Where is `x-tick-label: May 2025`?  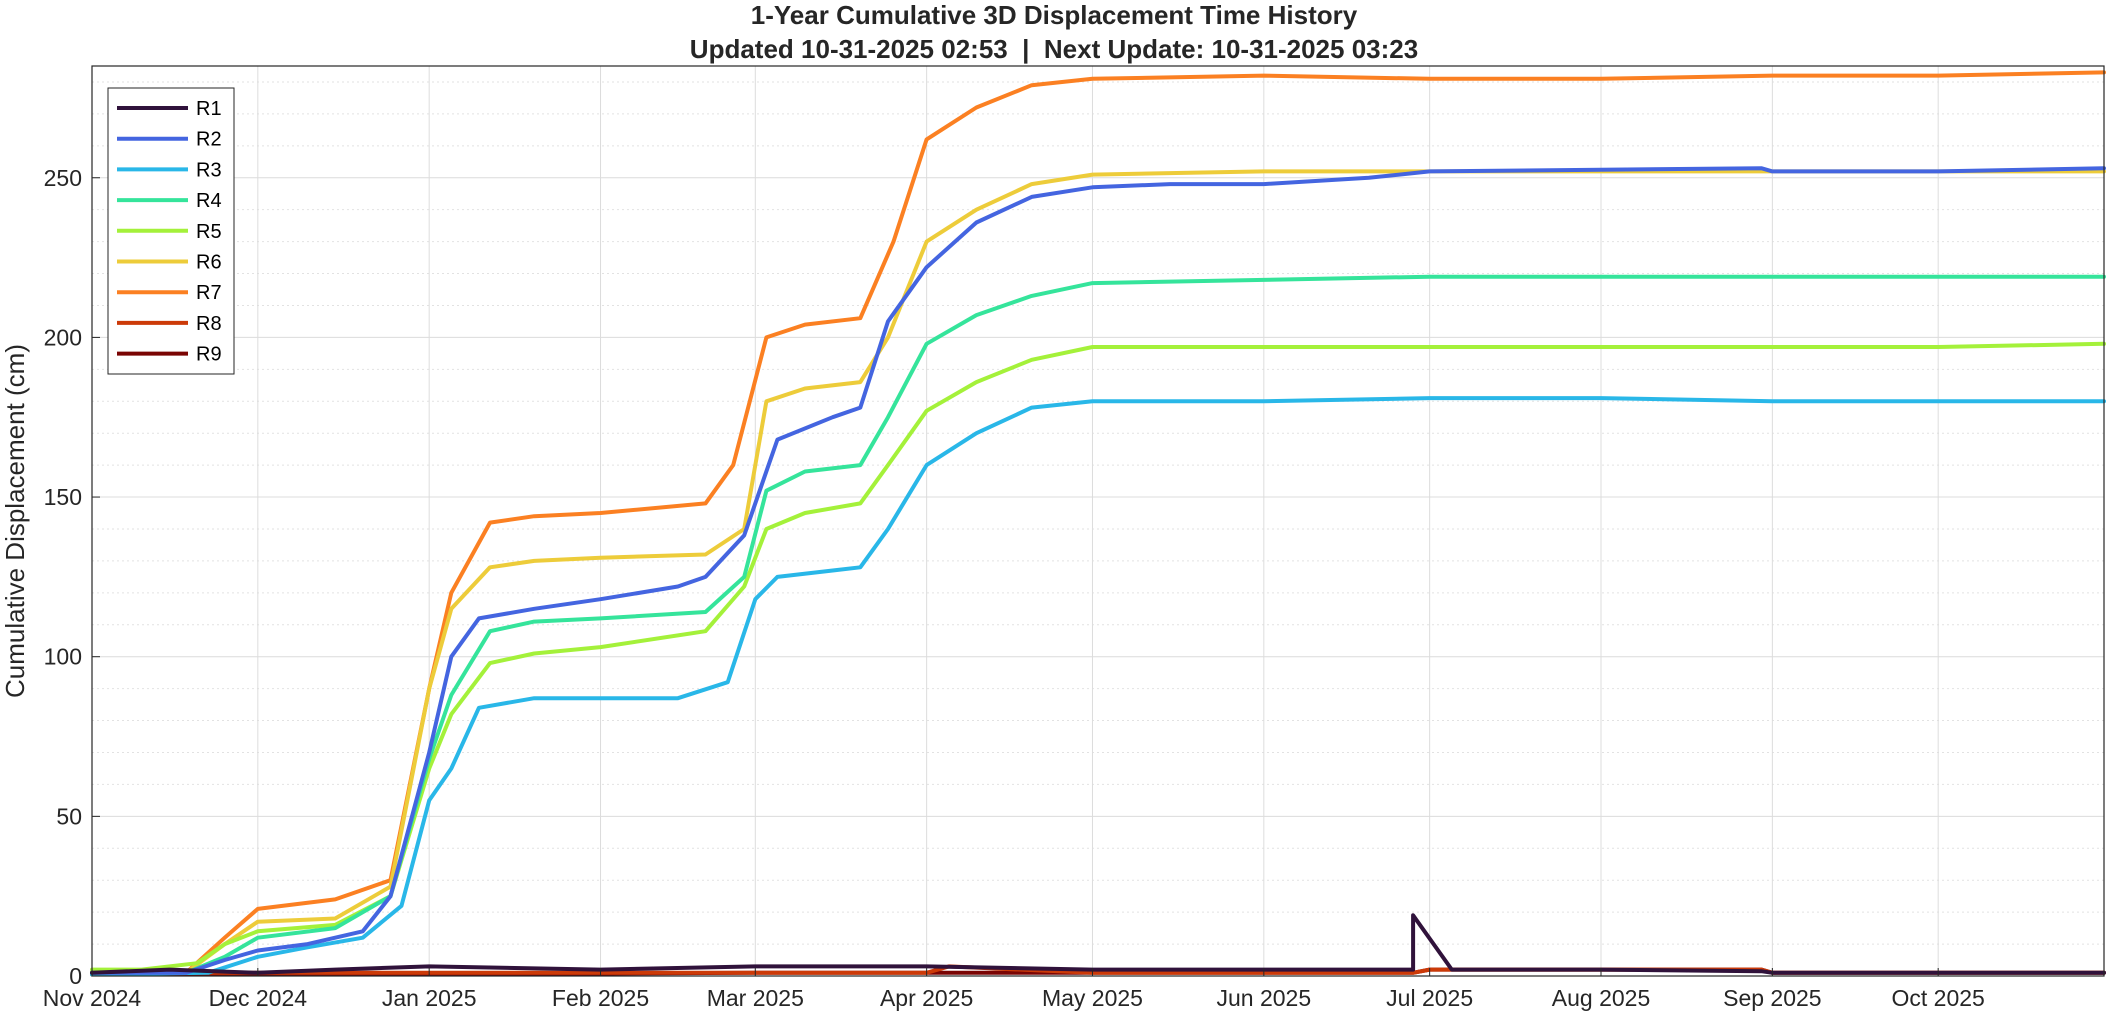 x-tick-label: May 2025 is located at coordinates (1092, 998).